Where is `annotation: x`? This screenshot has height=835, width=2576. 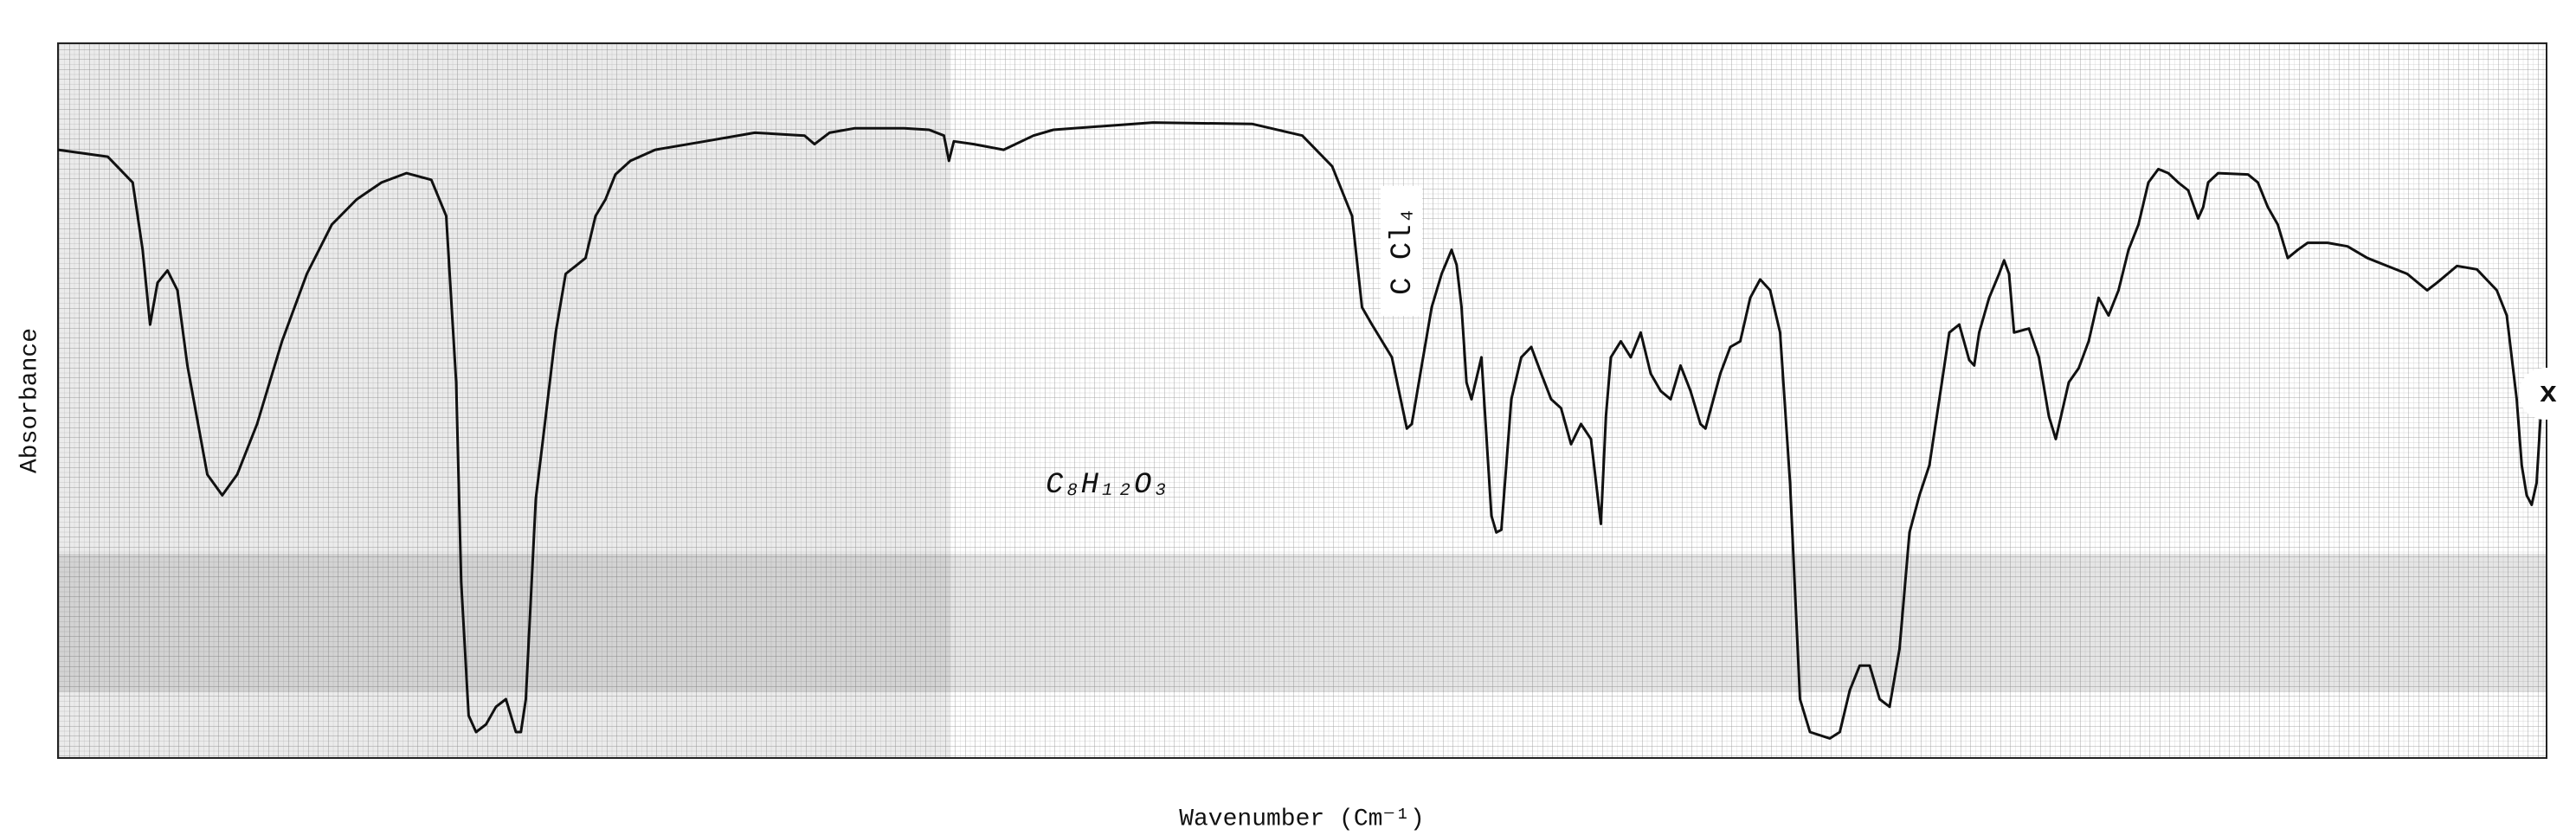 annotation: x is located at coordinates (2548, 394).